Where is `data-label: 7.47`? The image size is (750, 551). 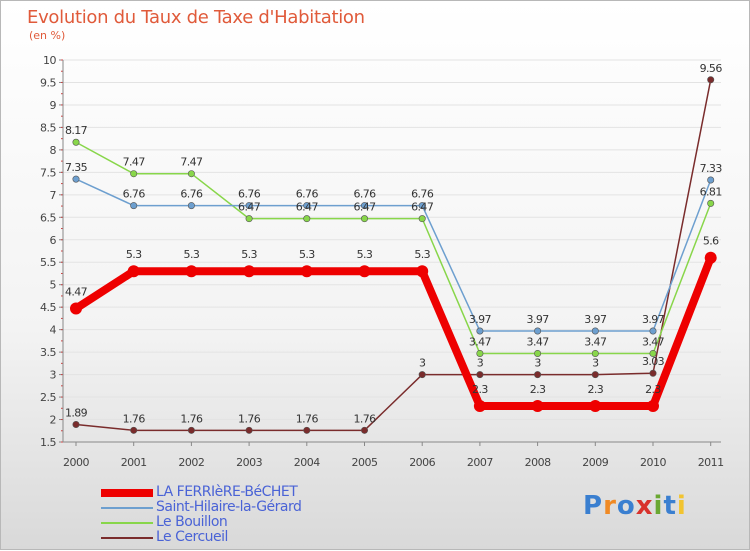
data-label: 7.47 is located at coordinates (134, 162).